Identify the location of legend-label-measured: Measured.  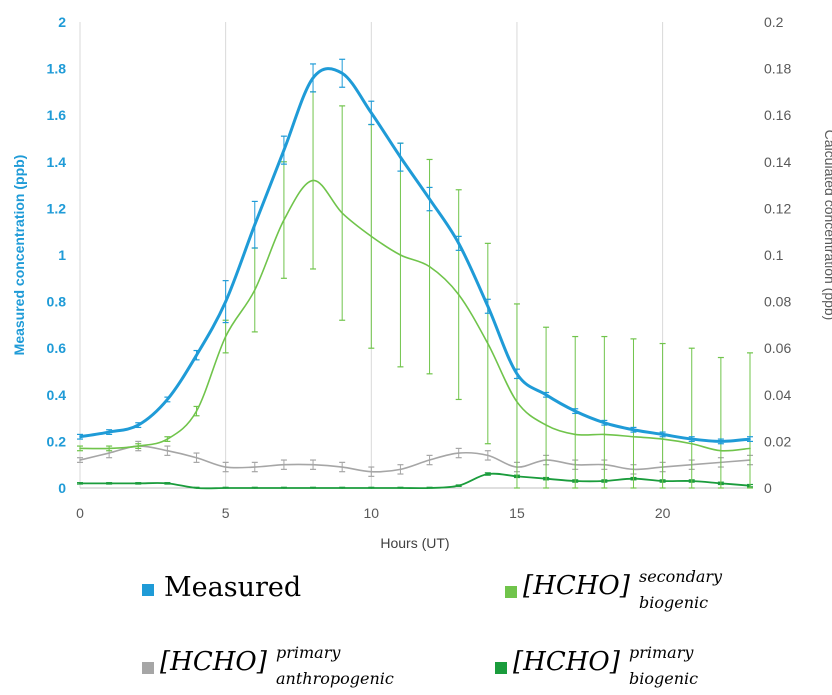
(233, 587).